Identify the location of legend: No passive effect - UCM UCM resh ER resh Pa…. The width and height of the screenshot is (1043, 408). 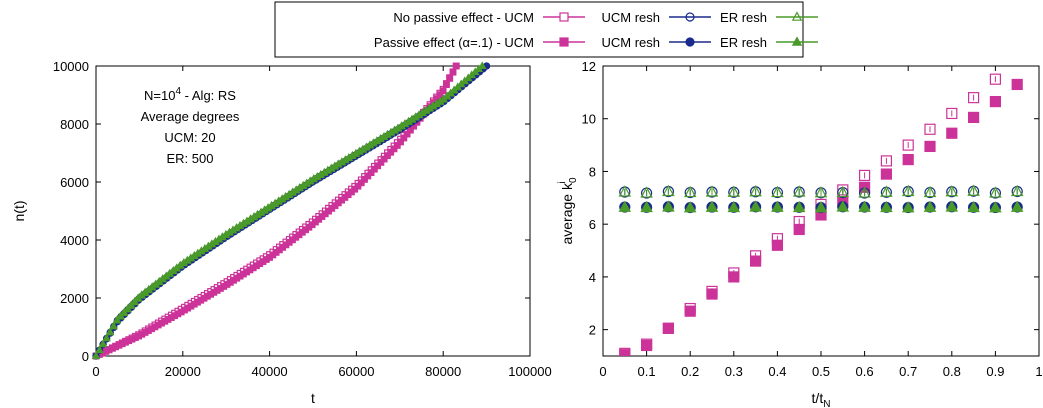
(546, 29).